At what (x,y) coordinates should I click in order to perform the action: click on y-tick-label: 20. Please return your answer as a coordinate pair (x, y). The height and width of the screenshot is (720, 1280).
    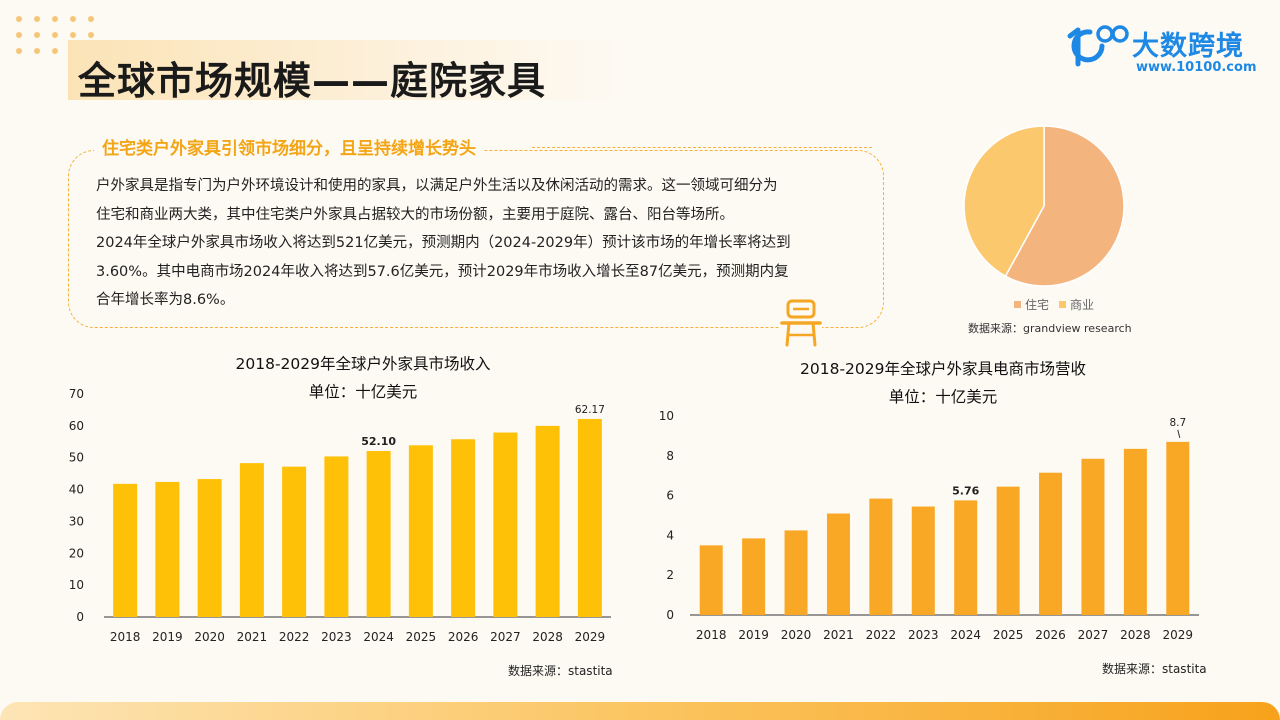
    Looking at the image, I should click on (76, 553).